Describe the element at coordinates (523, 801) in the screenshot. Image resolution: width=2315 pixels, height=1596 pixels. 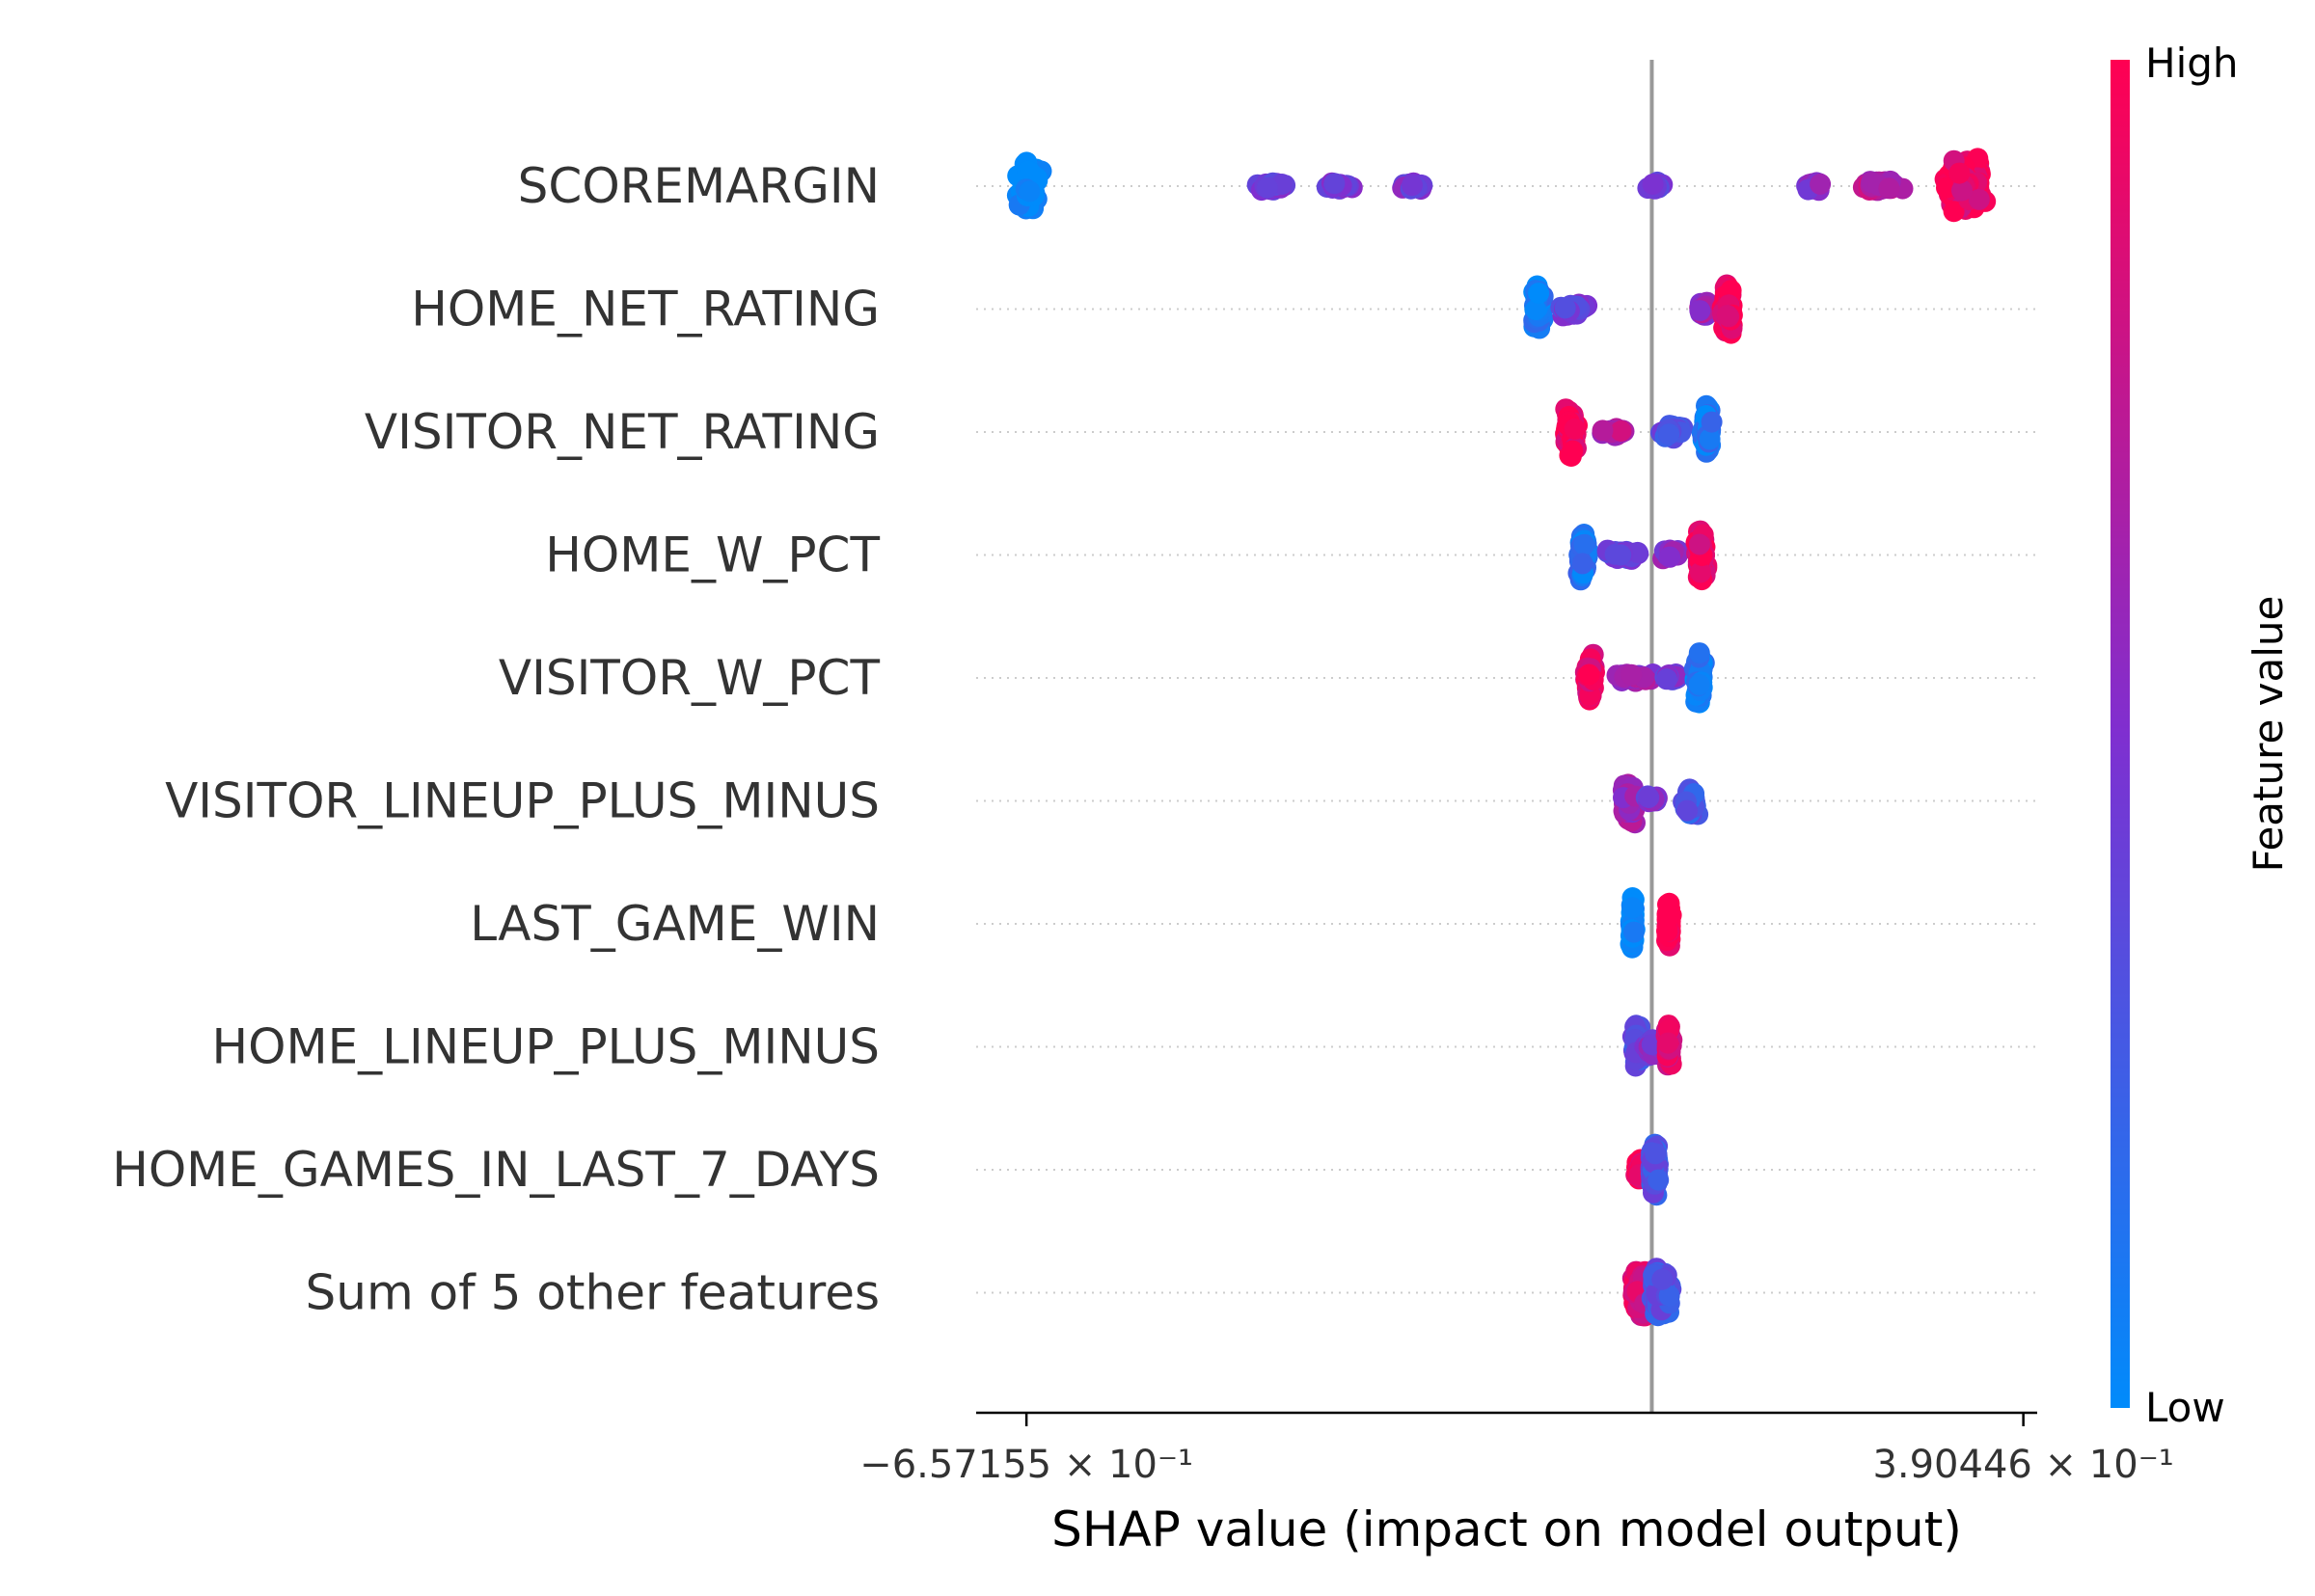
I see `feature-label: VISITOR_LINEUP_PLUS_MINUS` at that location.